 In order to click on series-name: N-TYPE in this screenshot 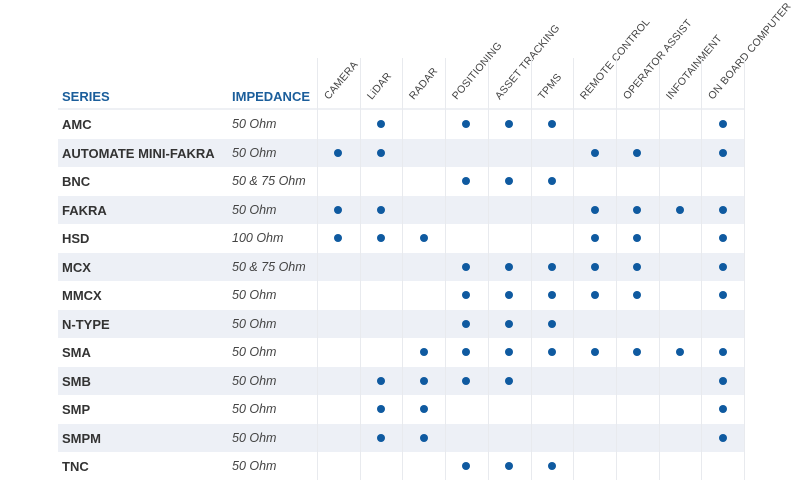, I will do `click(86, 324)`.